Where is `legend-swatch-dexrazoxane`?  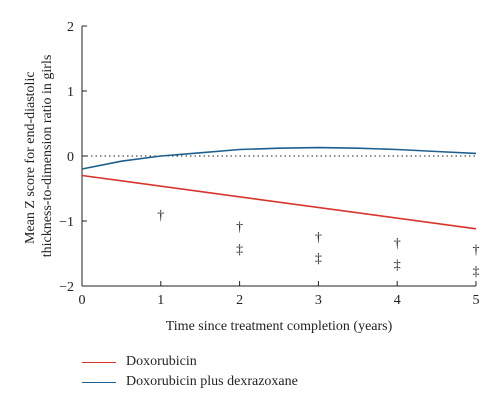 legend-swatch-dexrazoxane is located at coordinates (99, 382).